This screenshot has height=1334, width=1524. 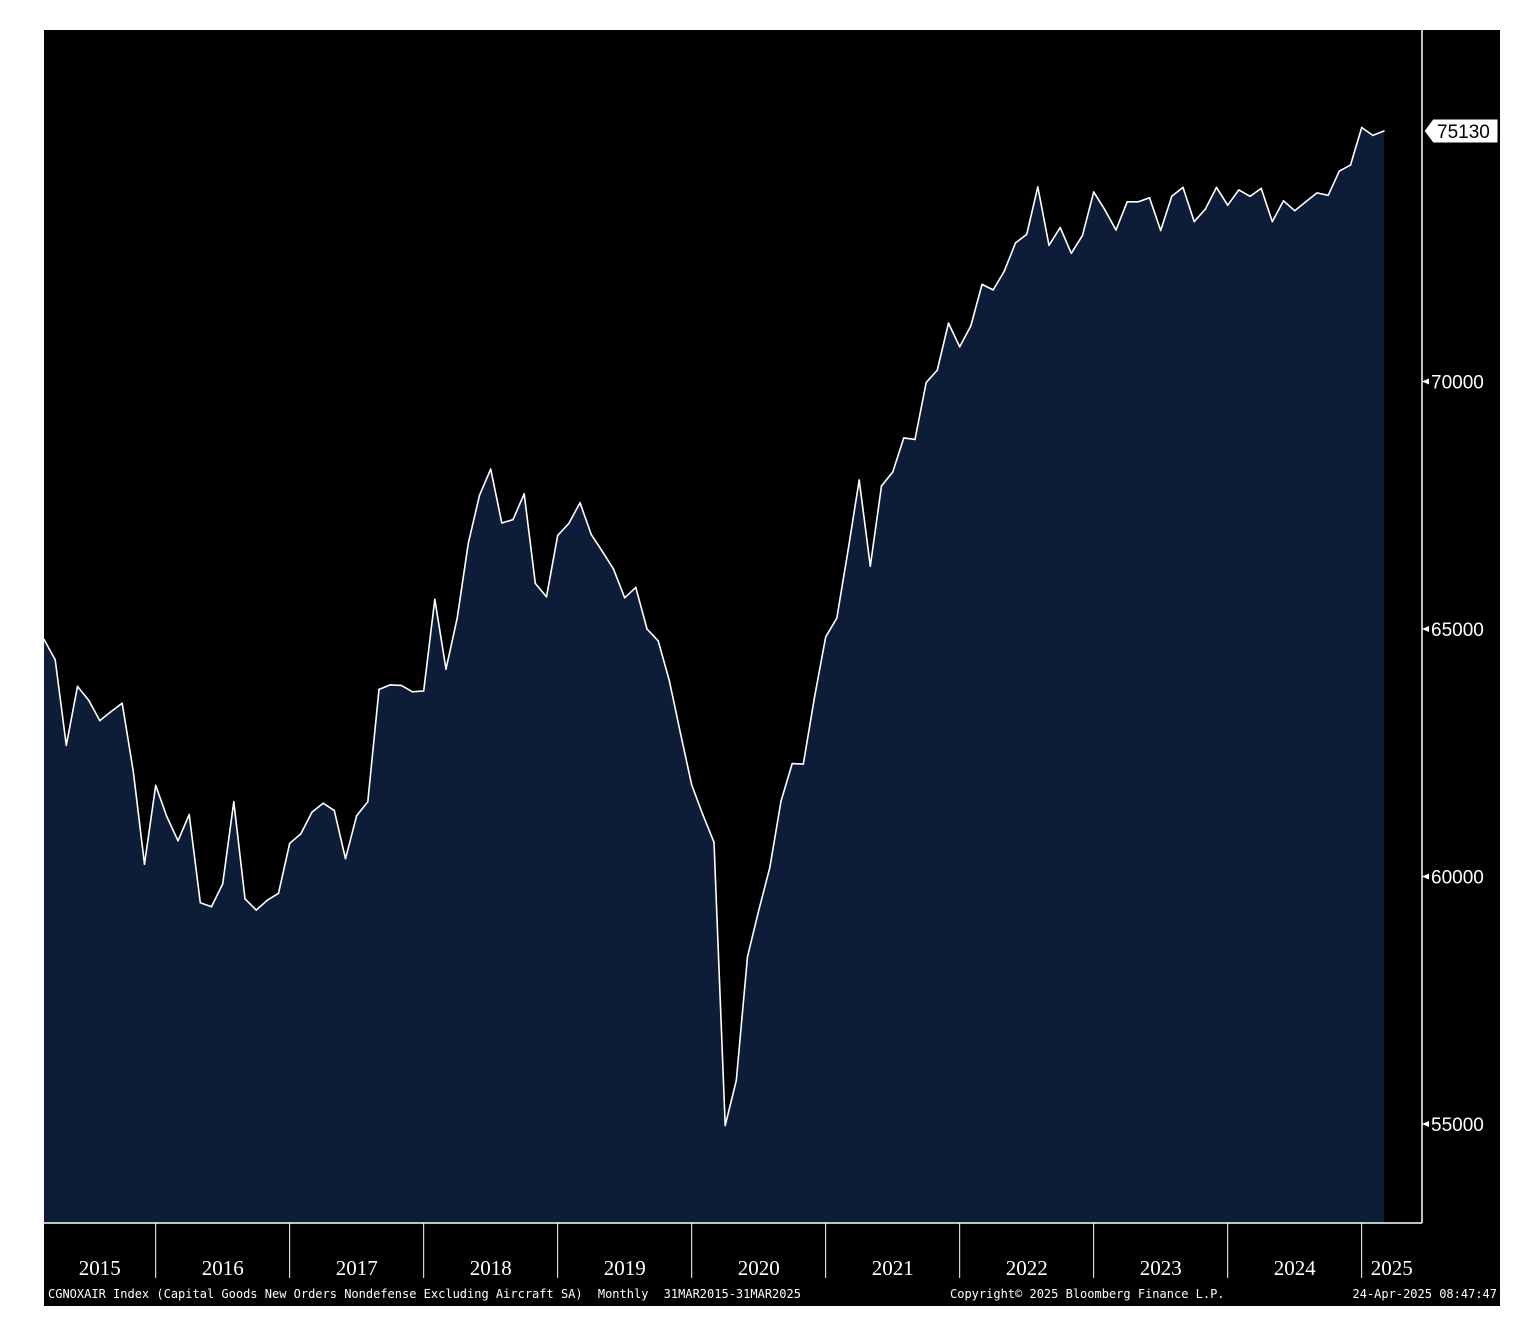 I want to click on x-tick-label-2024: 2024, so click(x=1295, y=1268).